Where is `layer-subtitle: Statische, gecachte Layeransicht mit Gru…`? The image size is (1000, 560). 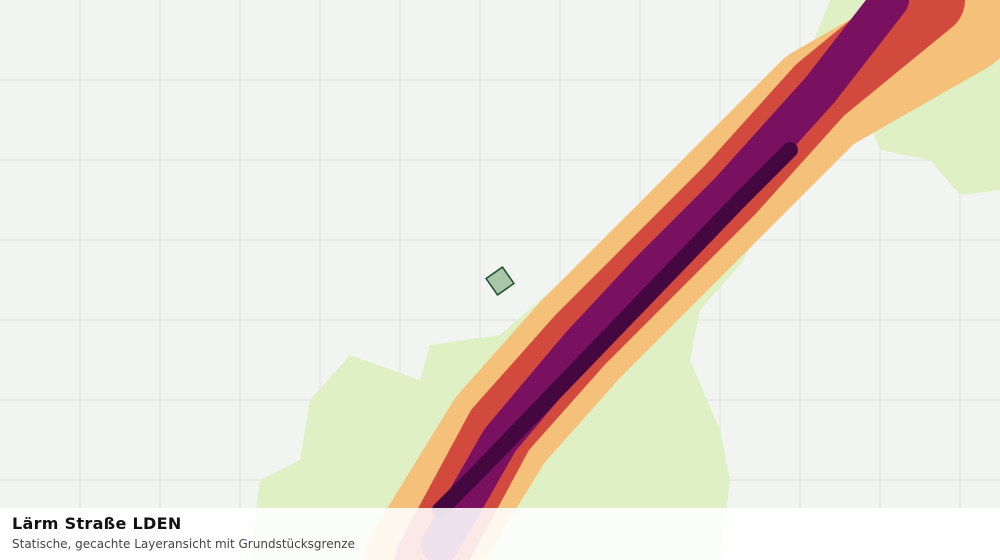 layer-subtitle: Statische, gecachte Layeransicht mit Gru… is located at coordinates (183, 544).